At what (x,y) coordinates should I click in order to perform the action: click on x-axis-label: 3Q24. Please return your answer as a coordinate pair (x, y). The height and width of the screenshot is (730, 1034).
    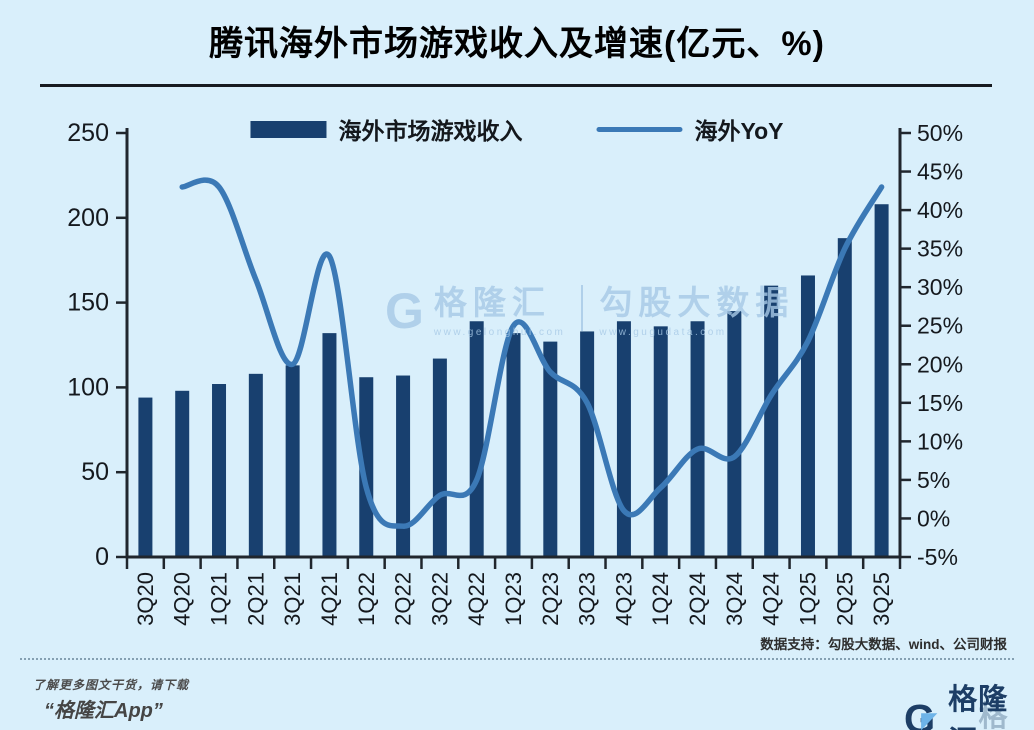
    Looking at the image, I should click on (734, 599).